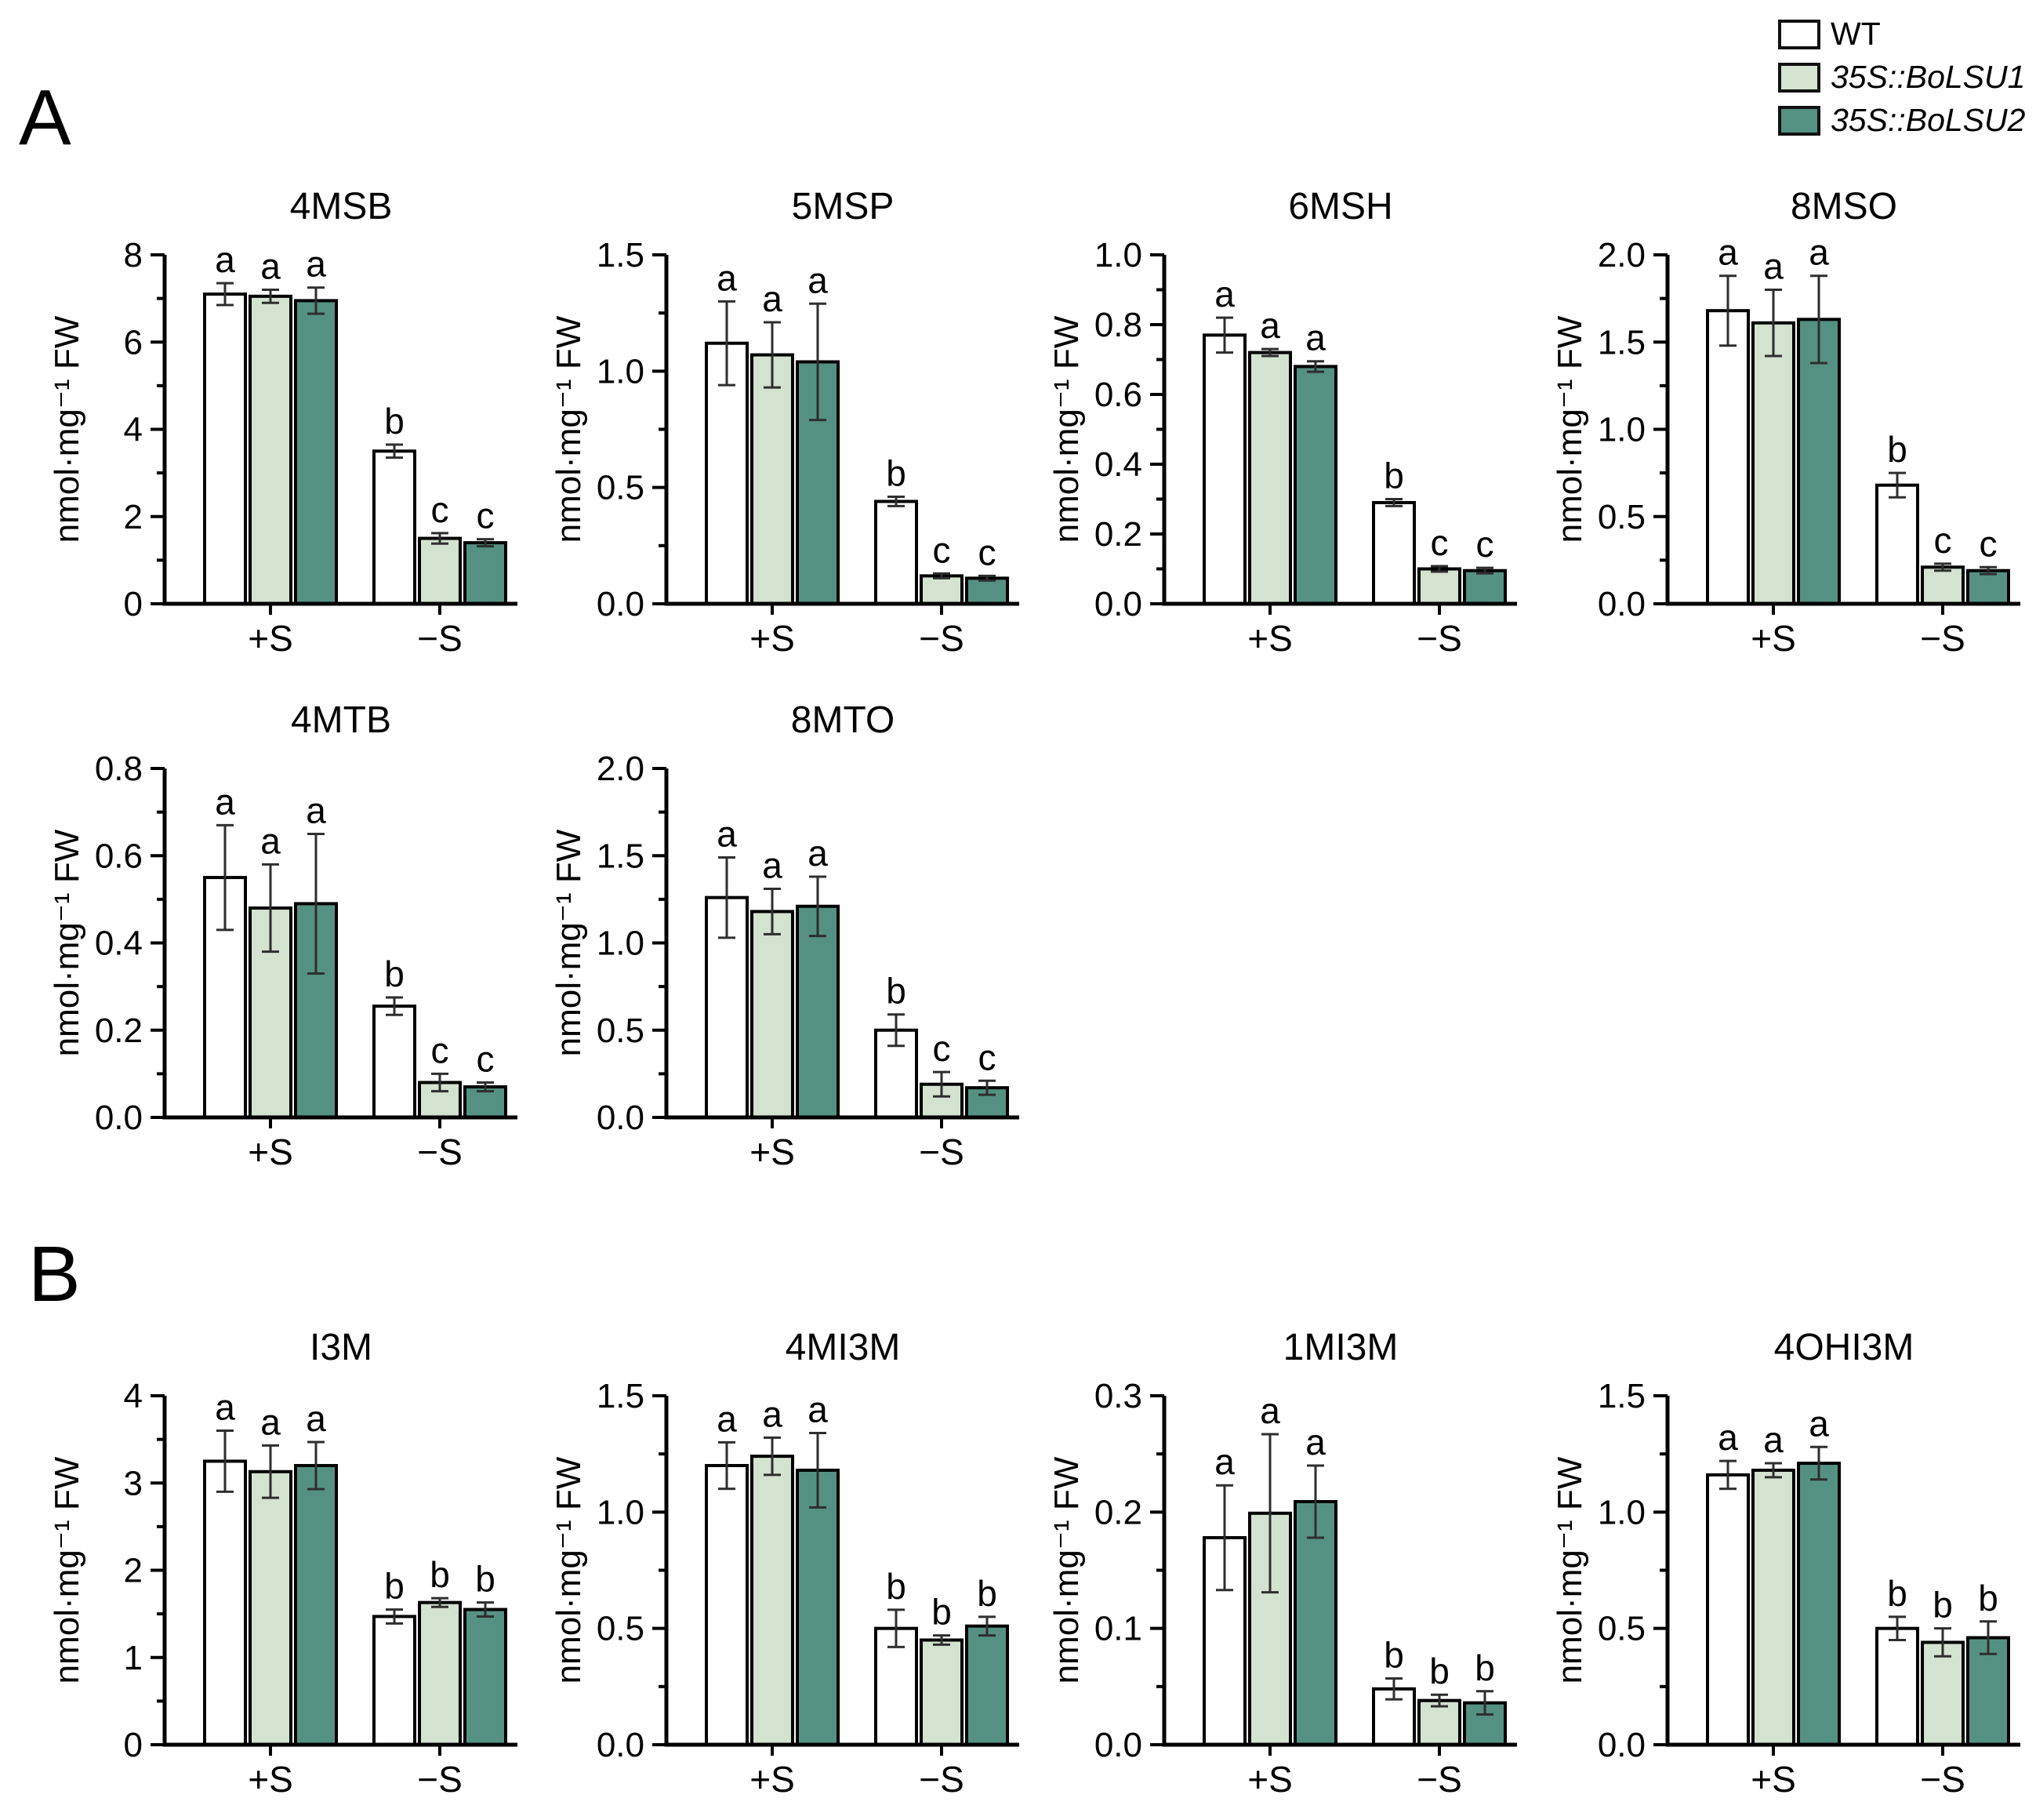 Image resolution: width=2036 pixels, height=1820 pixels. Describe the element at coordinates (54, 1274) in the screenshot. I see `panel-label-b: B` at that location.